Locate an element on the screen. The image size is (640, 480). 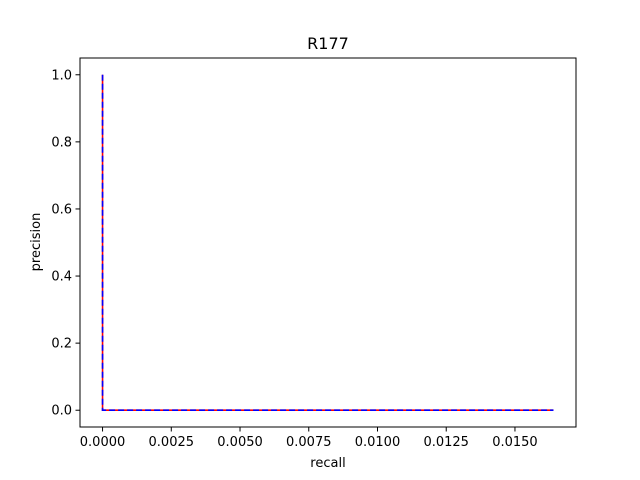
y-tick-label: 0.4 is located at coordinates (61, 277).